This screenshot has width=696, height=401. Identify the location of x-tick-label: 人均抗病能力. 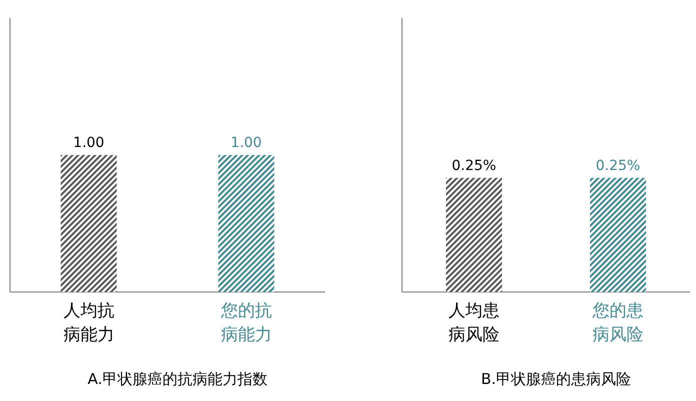
(88, 323).